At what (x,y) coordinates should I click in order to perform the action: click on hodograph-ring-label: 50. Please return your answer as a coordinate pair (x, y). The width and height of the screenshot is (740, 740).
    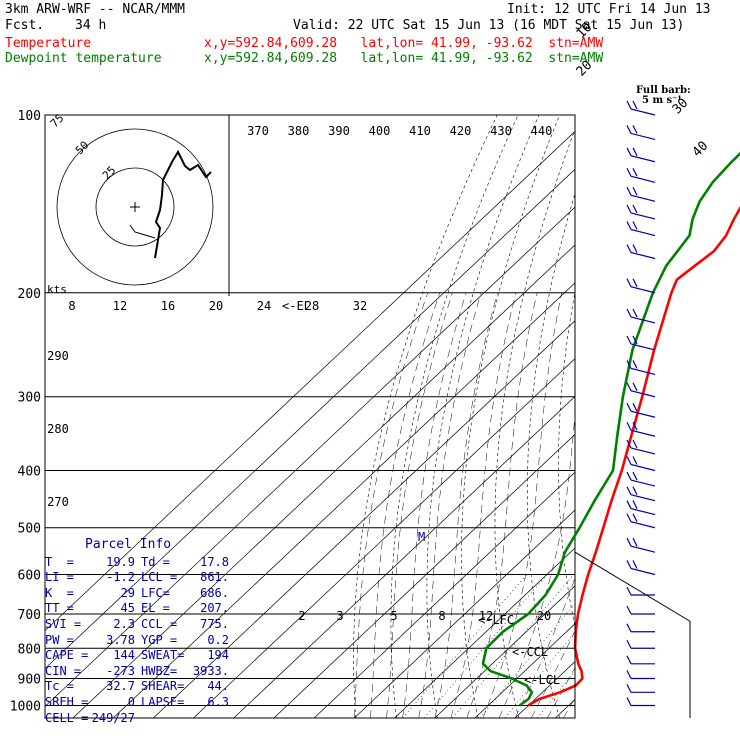
    Looking at the image, I should click on (82, 148).